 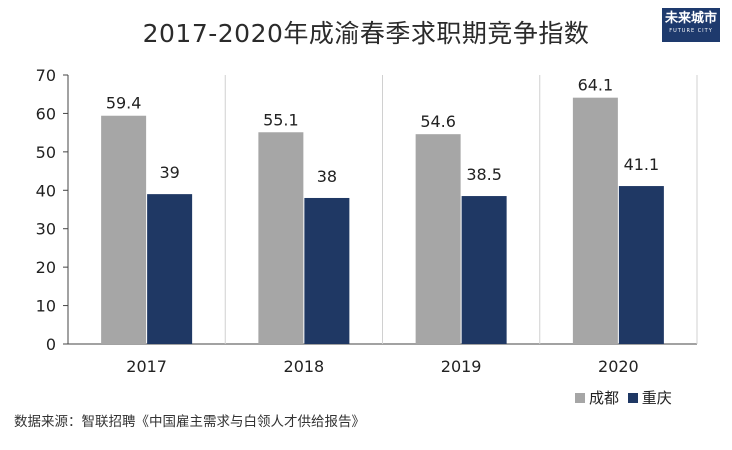 What do you see at coordinates (304, 366) in the screenshot?
I see `x-tick-label: 2018` at bounding box center [304, 366].